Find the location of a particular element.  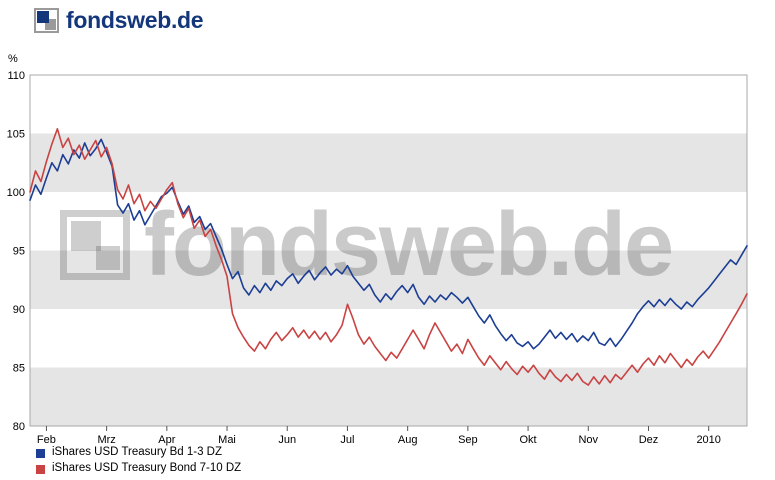

x-tick-label: Feb is located at coordinates (46, 440).